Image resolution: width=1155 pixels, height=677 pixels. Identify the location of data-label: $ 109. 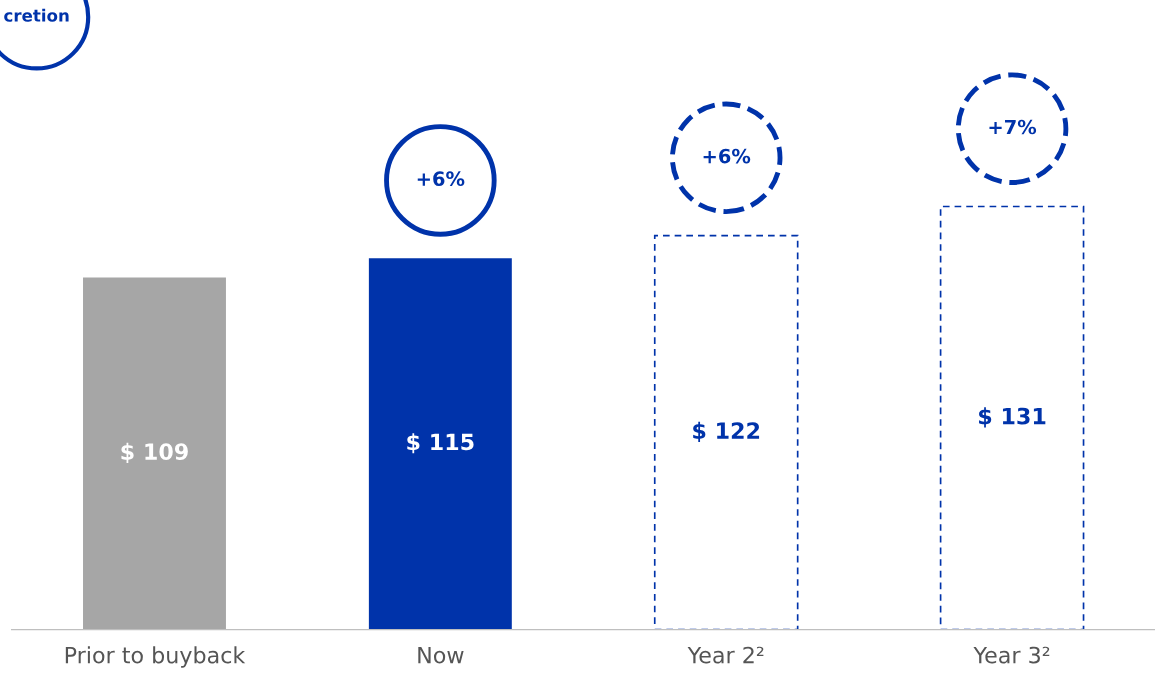
(154, 452).